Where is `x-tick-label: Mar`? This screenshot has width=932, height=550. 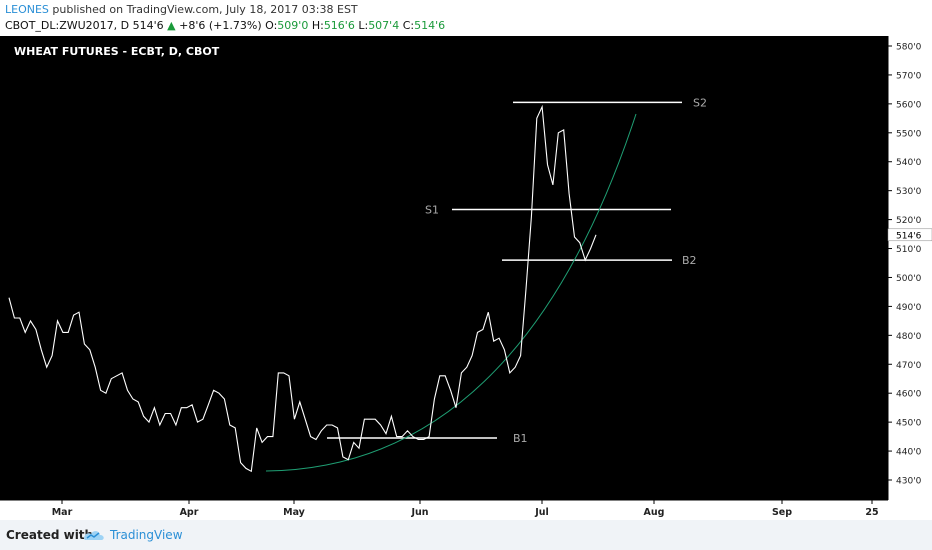 x-tick-label: Mar is located at coordinates (62, 512).